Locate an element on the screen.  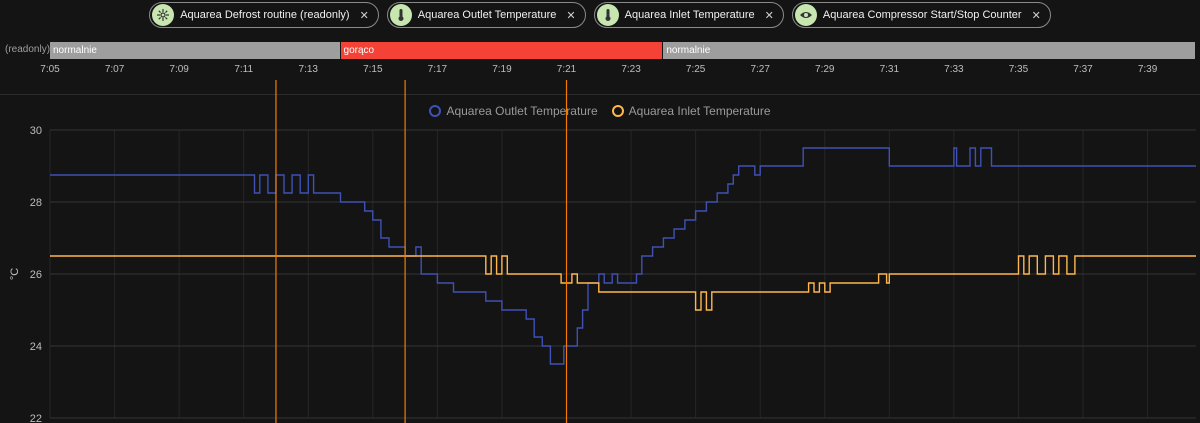
series-line-inlet is located at coordinates (623, 283).